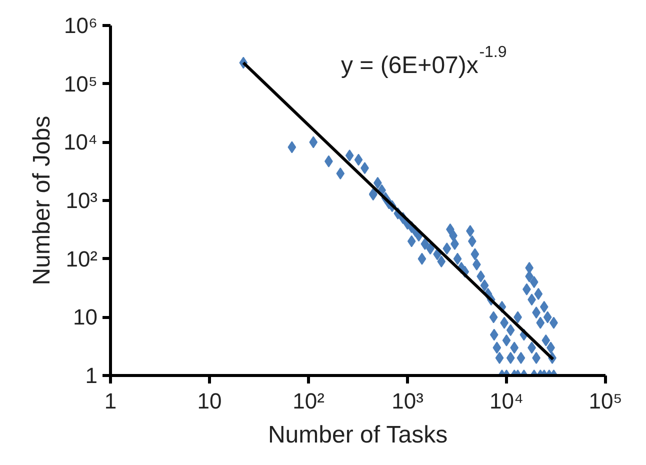  What do you see at coordinates (91, 375) in the screenshot?
I see `y-tick-label: 1` at bounding box center [91, 375].